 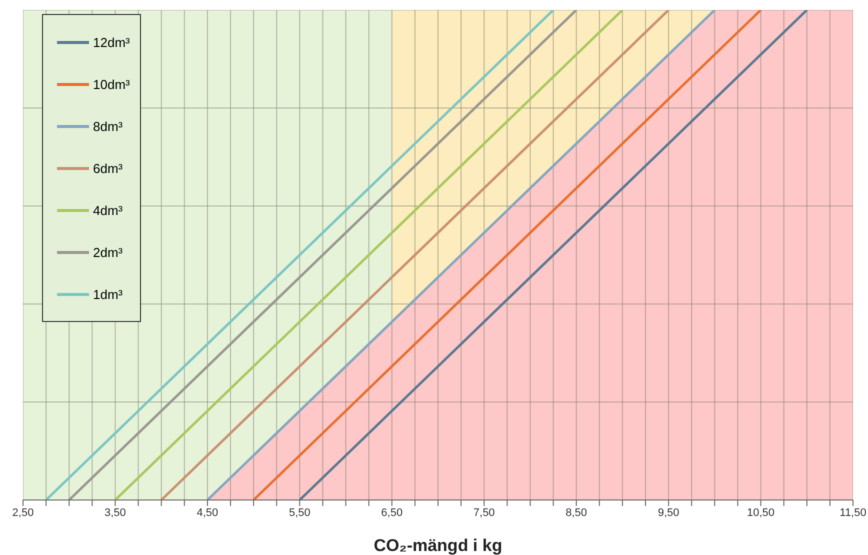 What do you see at coordinates (108, 168) in the screenshot?
I see `legend-label: 6dm³` at bounding box center [108, 168].